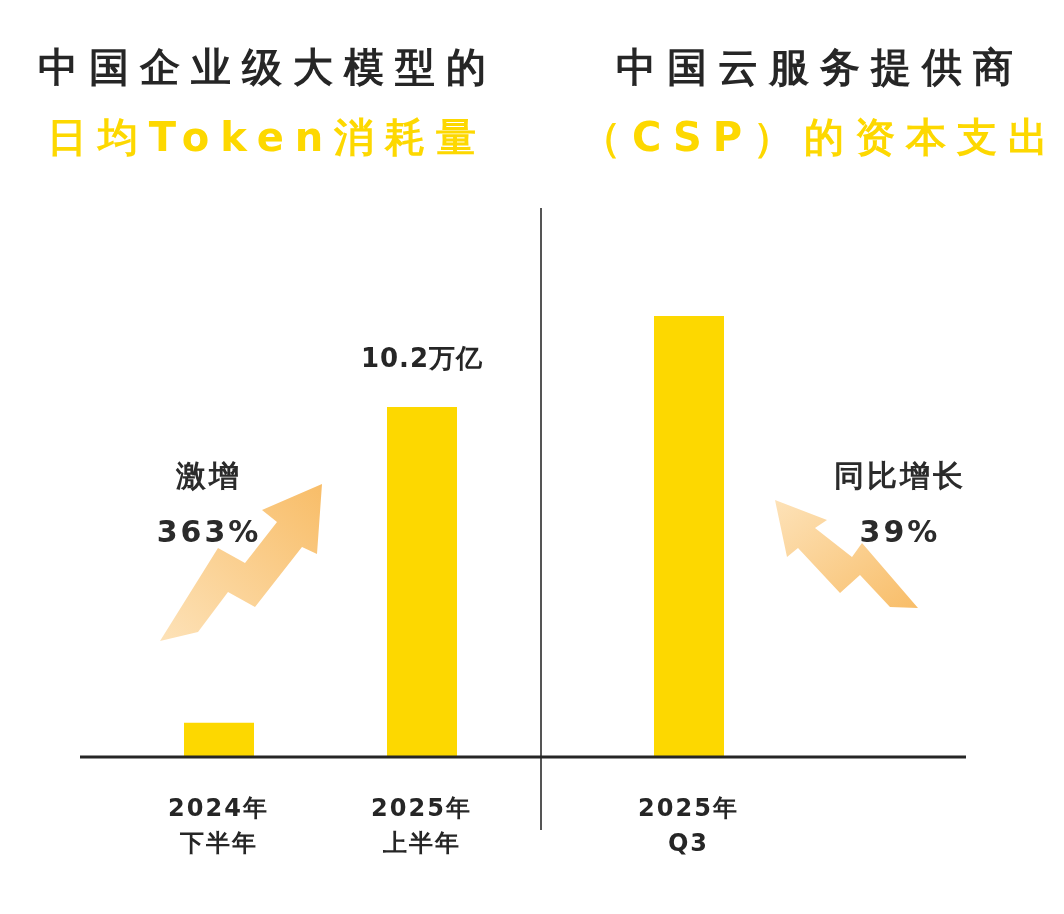 Image resolution: width=1064 pixels, height=914 pixels. What do you see at coordinates (209, 532) in the screenshot?
I see `annotation: 363%` at bounding box center [209, 532].